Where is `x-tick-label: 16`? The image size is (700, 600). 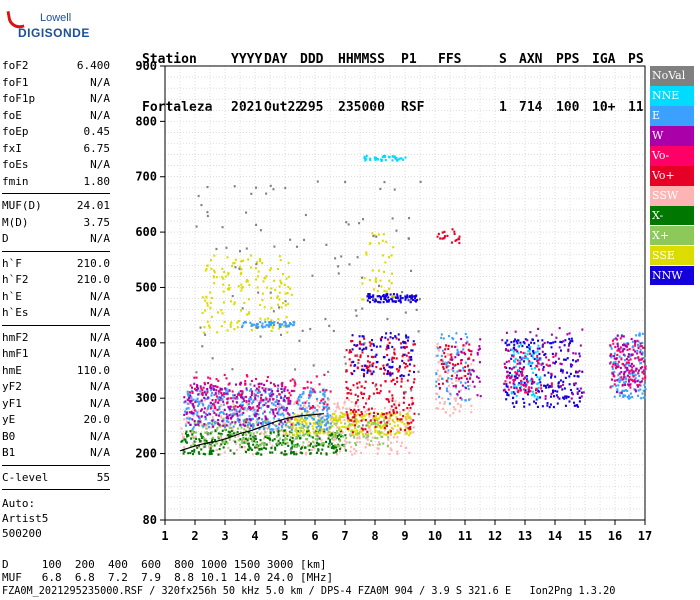 x-tick-label: 16 is located at coordinates (615, 536).